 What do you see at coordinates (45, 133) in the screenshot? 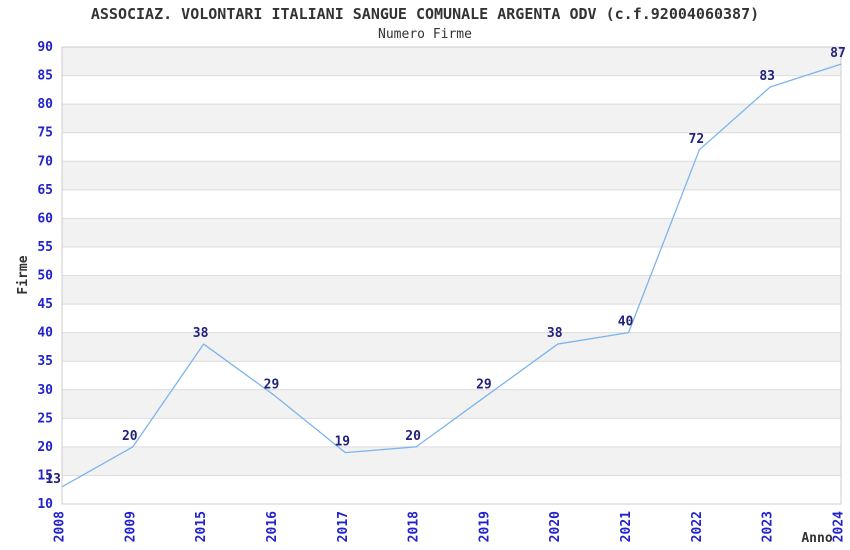
I see `y-tick-label: 75` at bounding box center [45, 133].